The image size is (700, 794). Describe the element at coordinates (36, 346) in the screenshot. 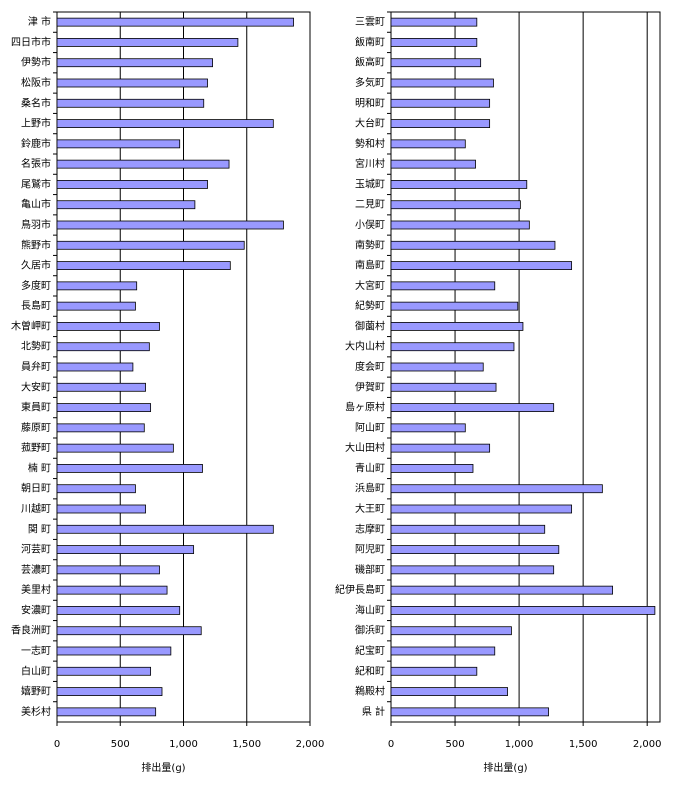

I see `y-tick-label: 北勢町` at that location.